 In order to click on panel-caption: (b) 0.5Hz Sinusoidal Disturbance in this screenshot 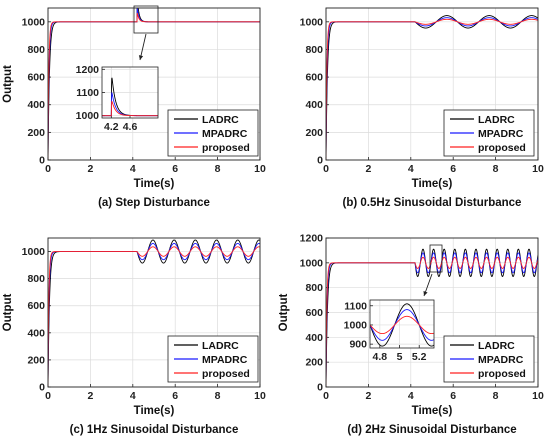, I will do `click(432, 203)`.